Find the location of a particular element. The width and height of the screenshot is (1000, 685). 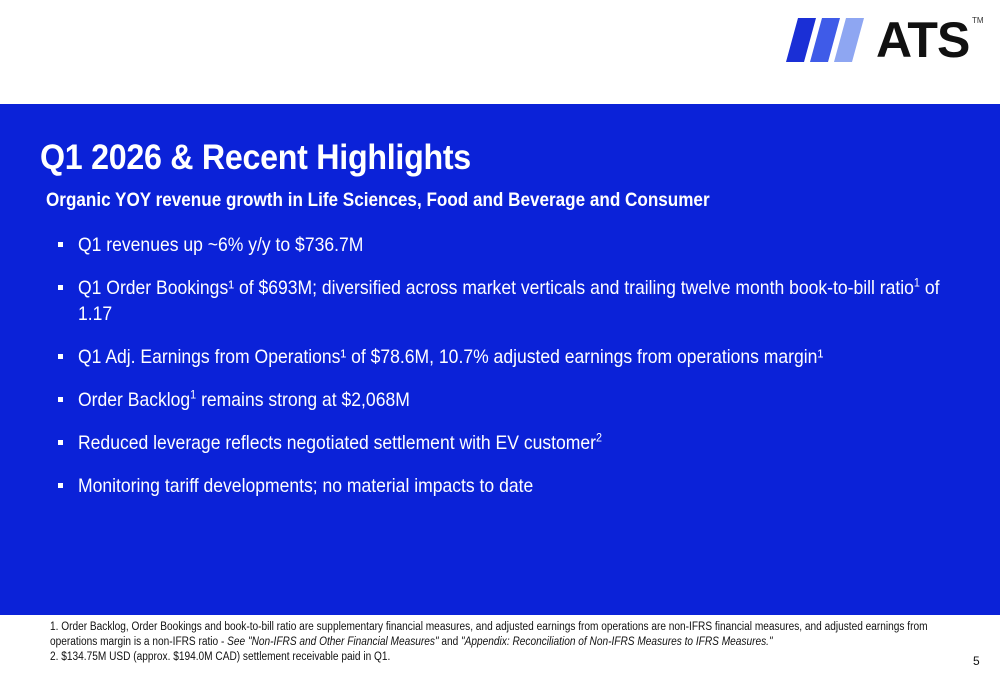

bullet-text: Order Backlog1 remains strong at $2,068M is located at coordinates (510, 400).